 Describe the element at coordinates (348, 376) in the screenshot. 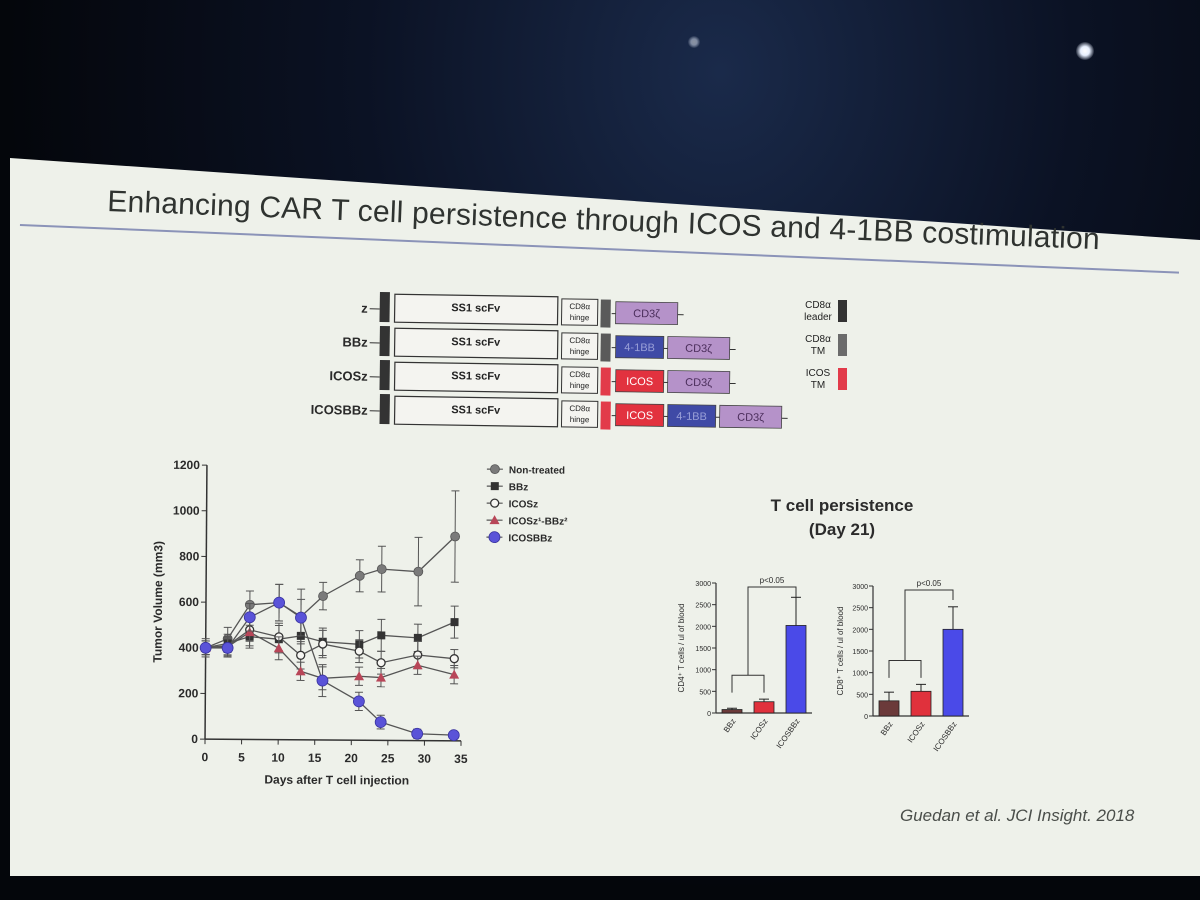

I see `construct-label: ICOSz` at that location.